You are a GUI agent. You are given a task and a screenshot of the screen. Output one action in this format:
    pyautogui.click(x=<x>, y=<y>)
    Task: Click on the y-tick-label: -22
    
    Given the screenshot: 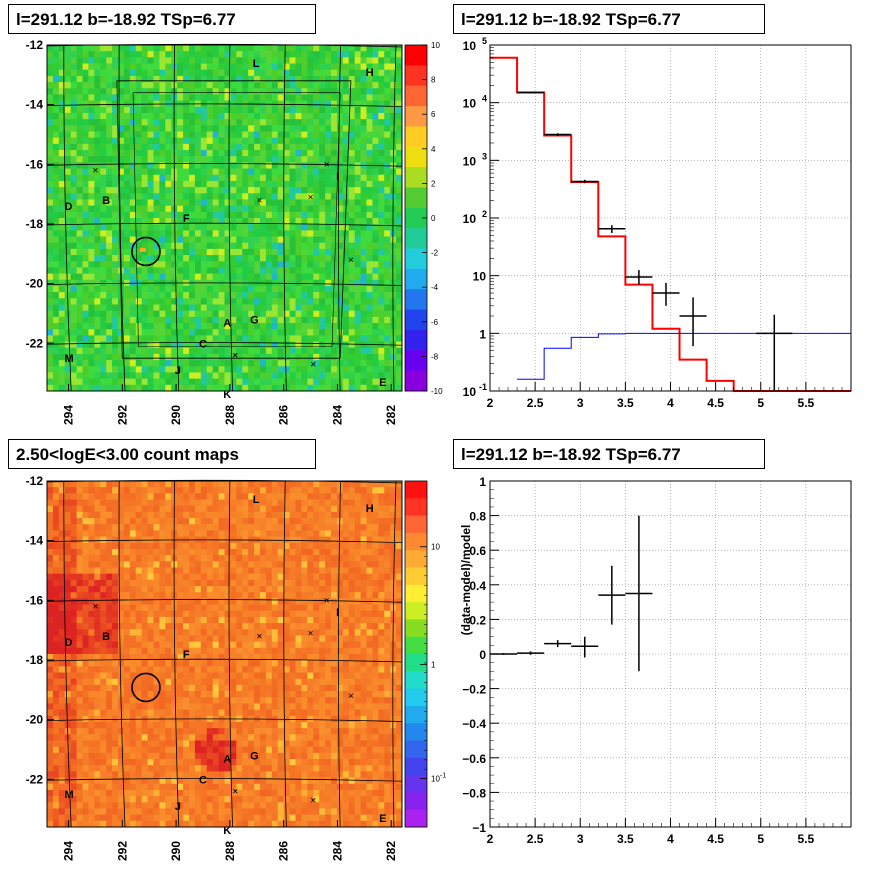 What is the action you would take?
    pyautogui.click(x=35, y=343)
    